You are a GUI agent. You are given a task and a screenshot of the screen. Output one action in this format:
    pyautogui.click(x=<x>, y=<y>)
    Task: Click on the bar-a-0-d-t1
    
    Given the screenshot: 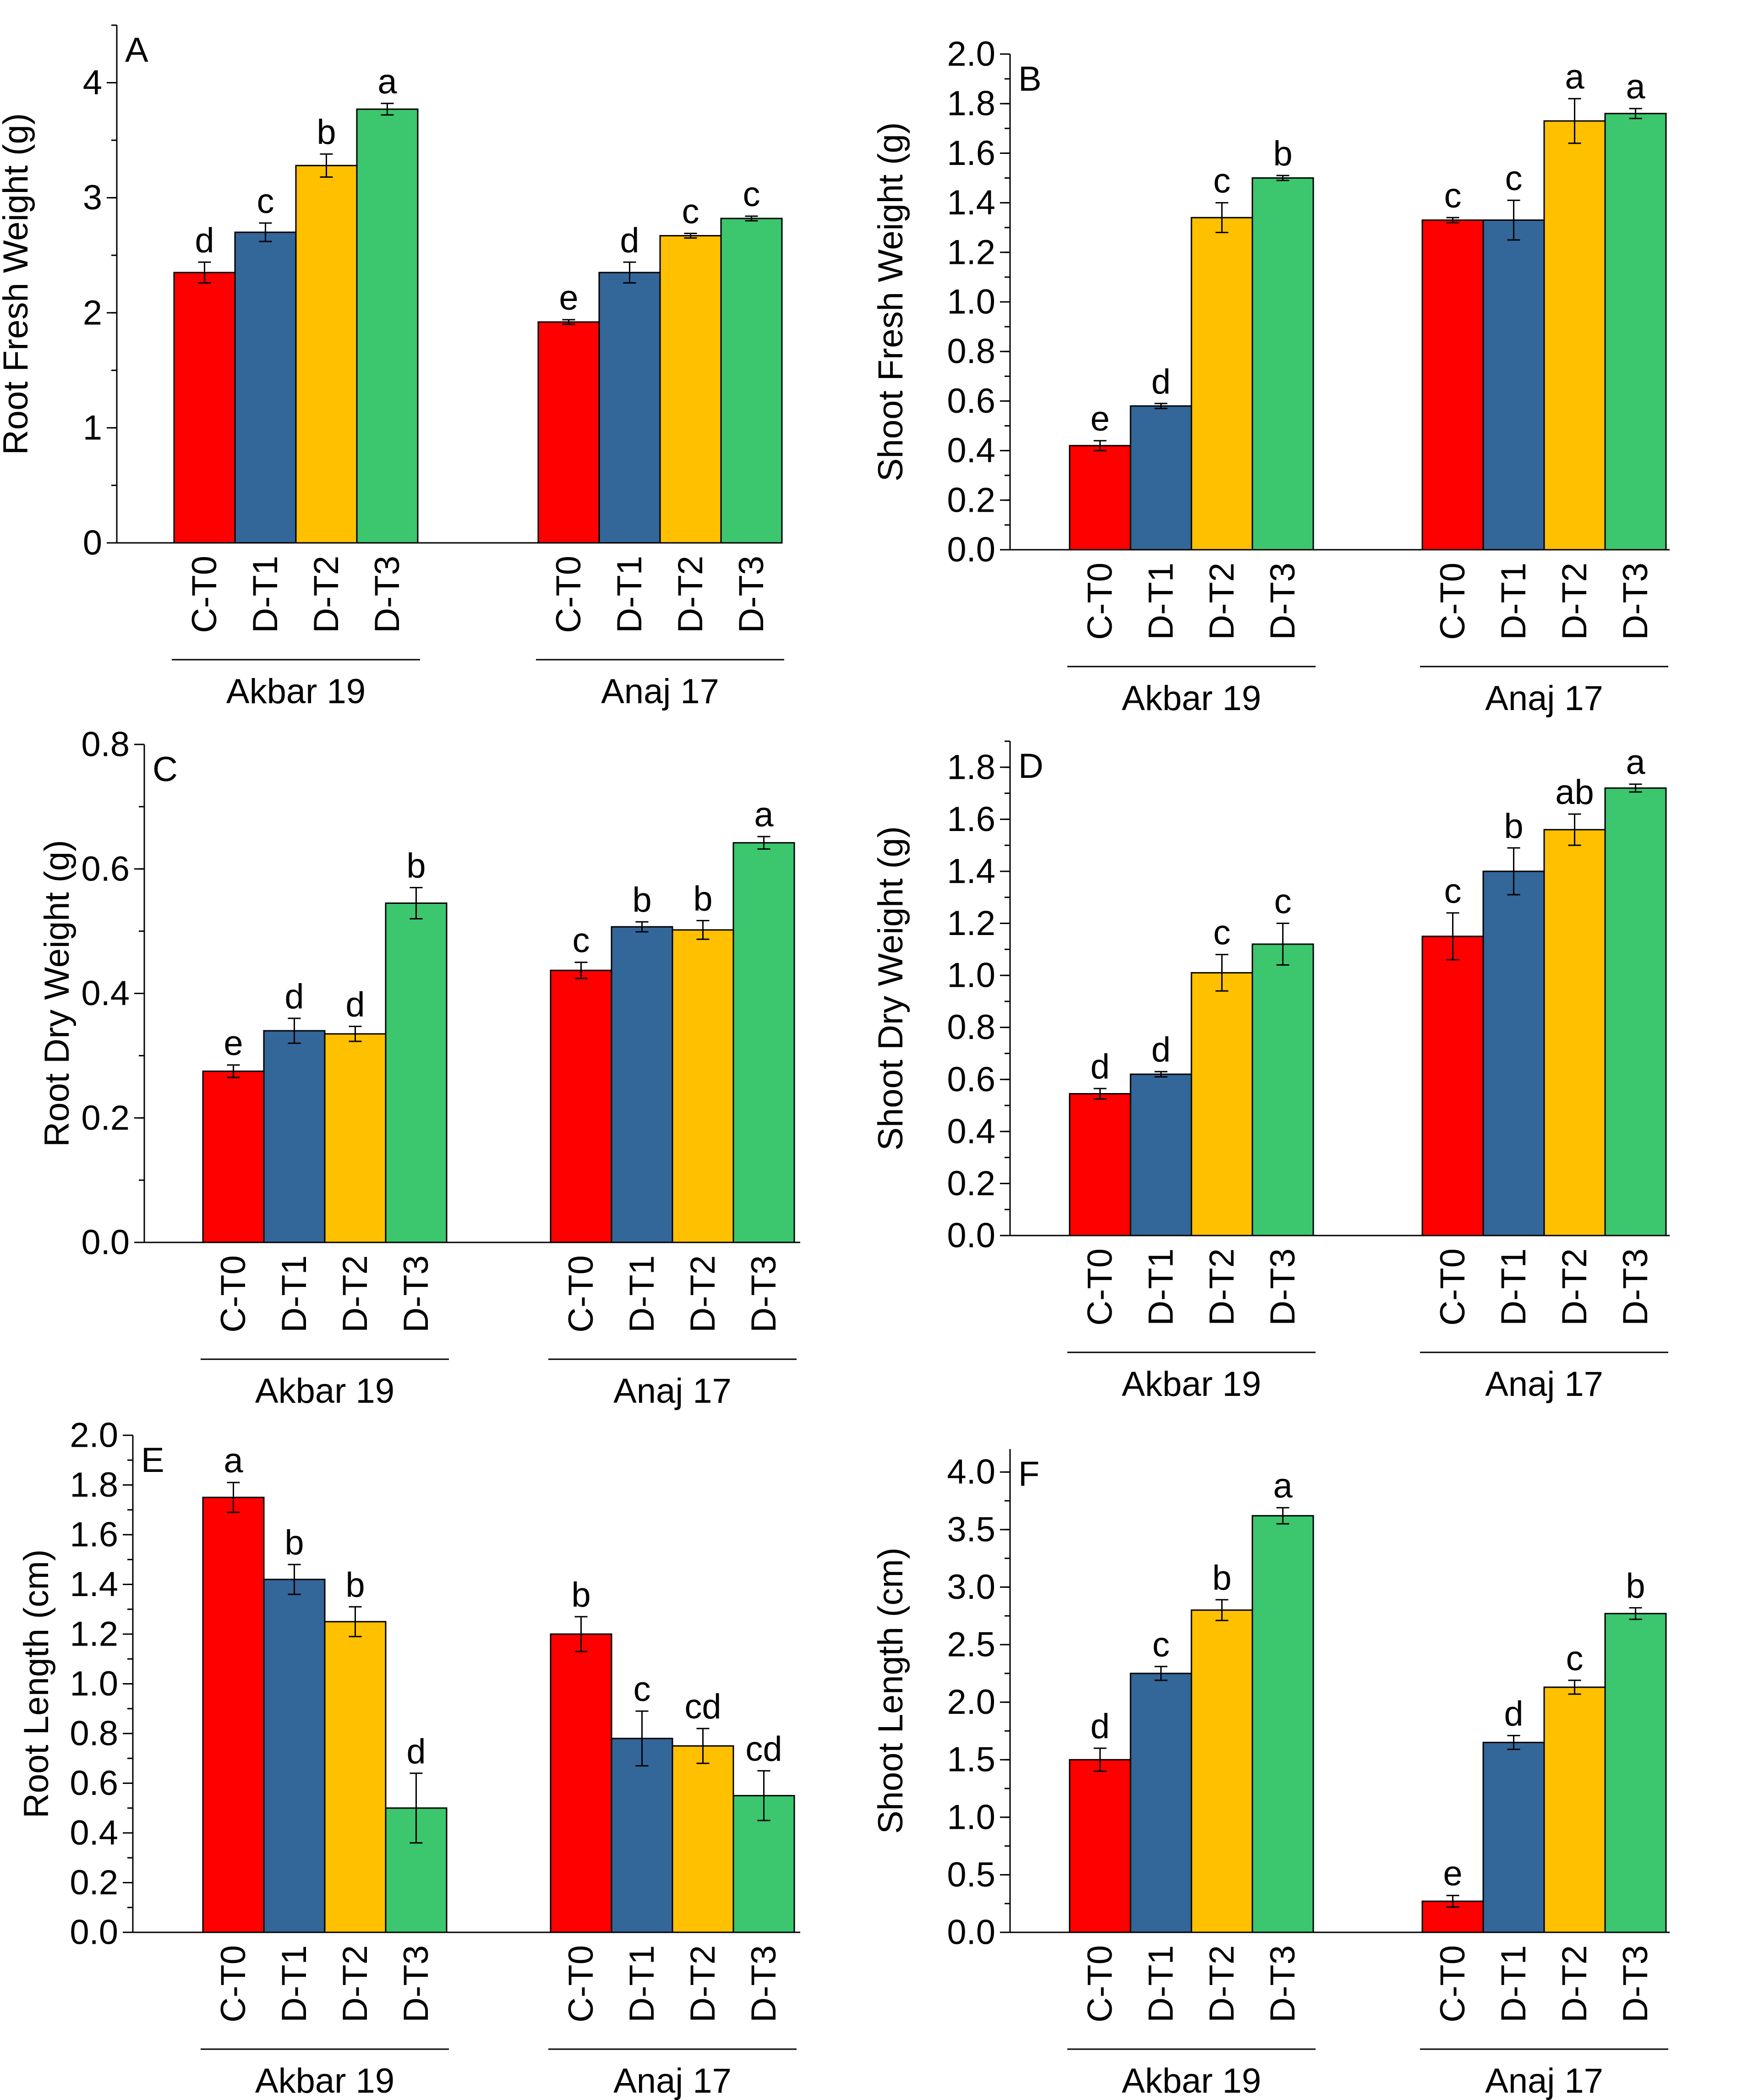 What is the action you would take?
    pyautogui.click(x=265, y=387)
    